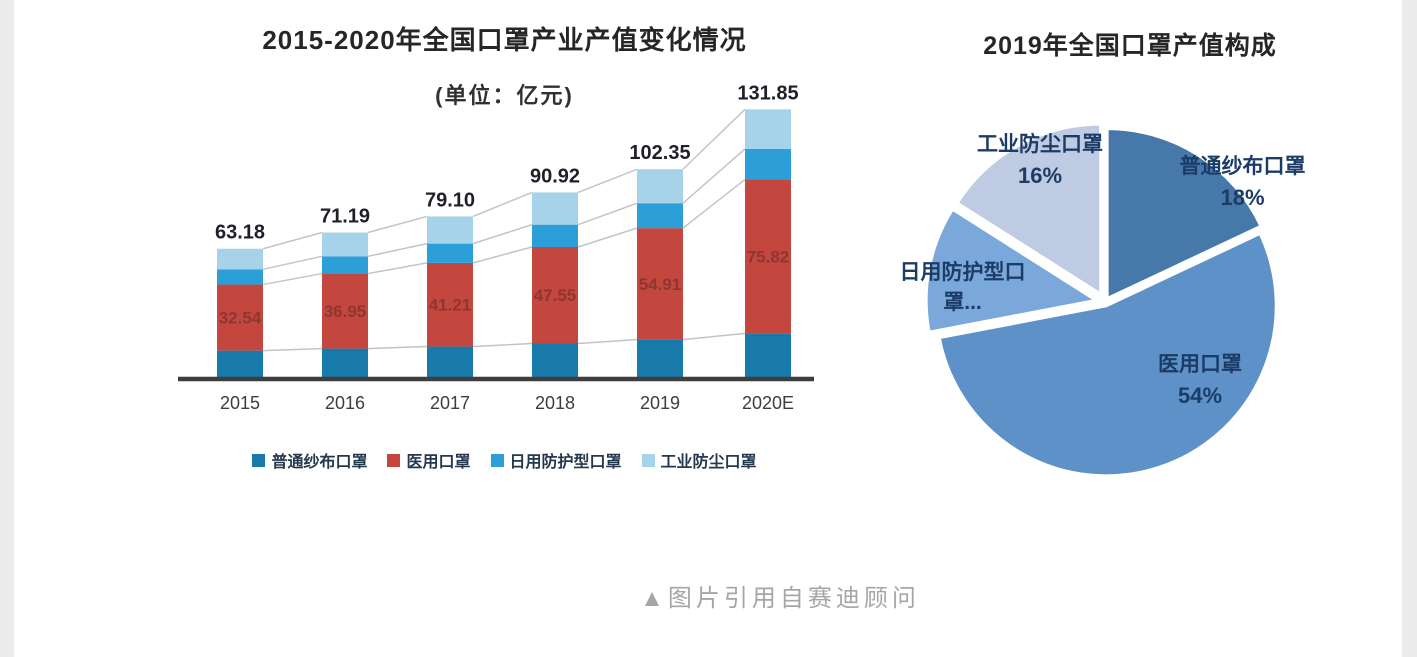 Image resolution: width=1417 pixels, height=657 pixels. I want to click on gauze-mask-swatch-icon, so click(259, 460).